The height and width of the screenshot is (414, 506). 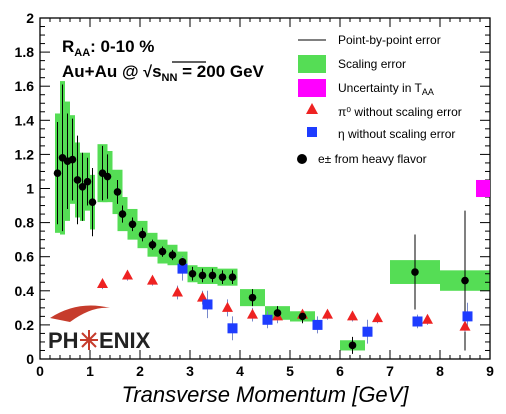 What do you see at coordinates (170, 78) in the screenshot?
I see `energy-subscript: NN` at bounding box center [170, 78].